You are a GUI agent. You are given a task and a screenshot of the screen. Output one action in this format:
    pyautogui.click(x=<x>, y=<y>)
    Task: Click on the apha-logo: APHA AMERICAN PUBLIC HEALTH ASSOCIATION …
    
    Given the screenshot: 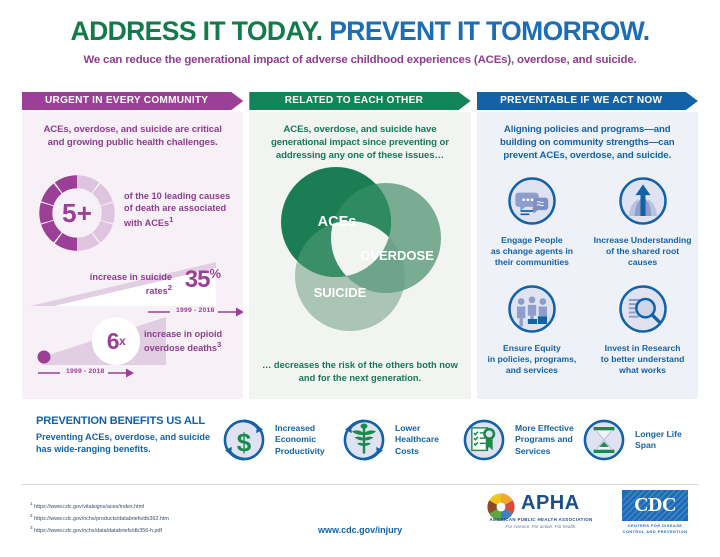 What is the action you would take?
    pyautogui.click(x=541, y=513)
    